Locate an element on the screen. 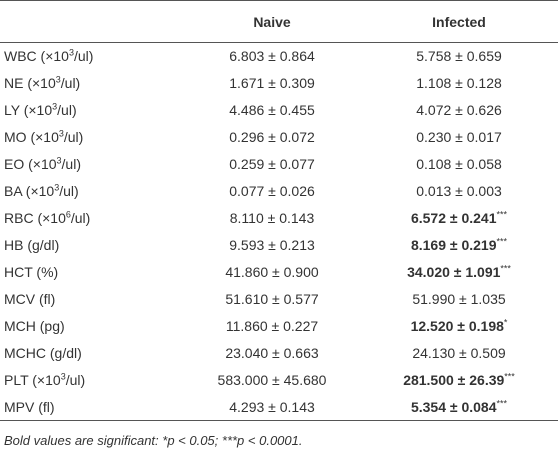  table-row: BA (×103/ul) 0.077 ± 0.026 0.013 ± 0.003 is located at coordinates (279, 191).